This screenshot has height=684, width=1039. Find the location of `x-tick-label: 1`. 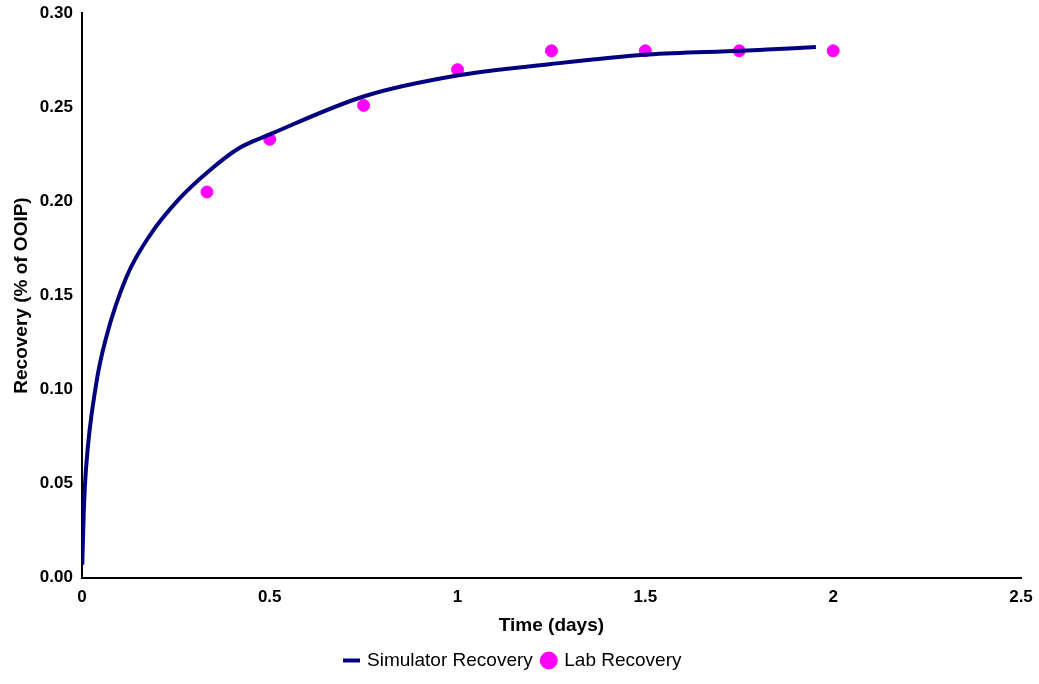

x-tick-label: 1 is located at coordinates (457, 596).